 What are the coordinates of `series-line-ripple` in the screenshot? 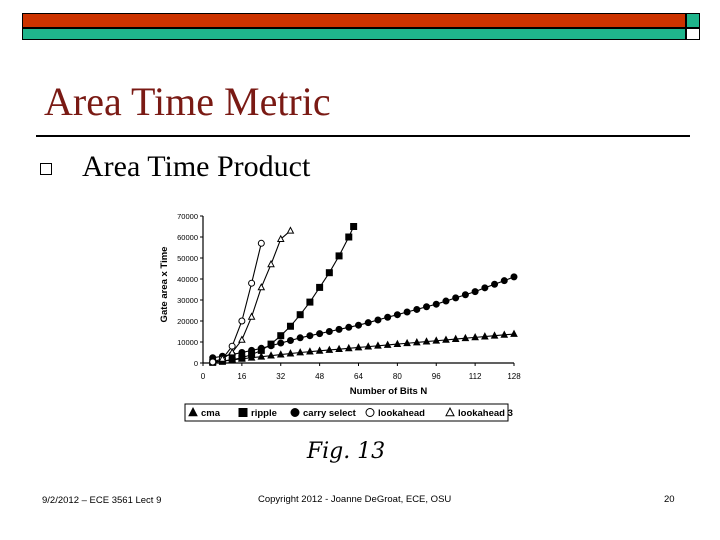 It's located at (283, 294).